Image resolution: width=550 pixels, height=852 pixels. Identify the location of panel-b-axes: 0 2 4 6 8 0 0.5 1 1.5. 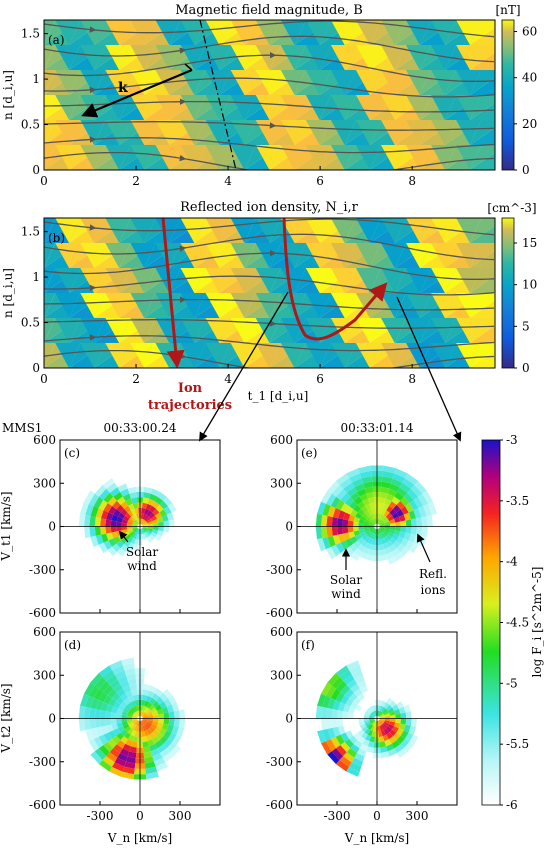
(218, 305).